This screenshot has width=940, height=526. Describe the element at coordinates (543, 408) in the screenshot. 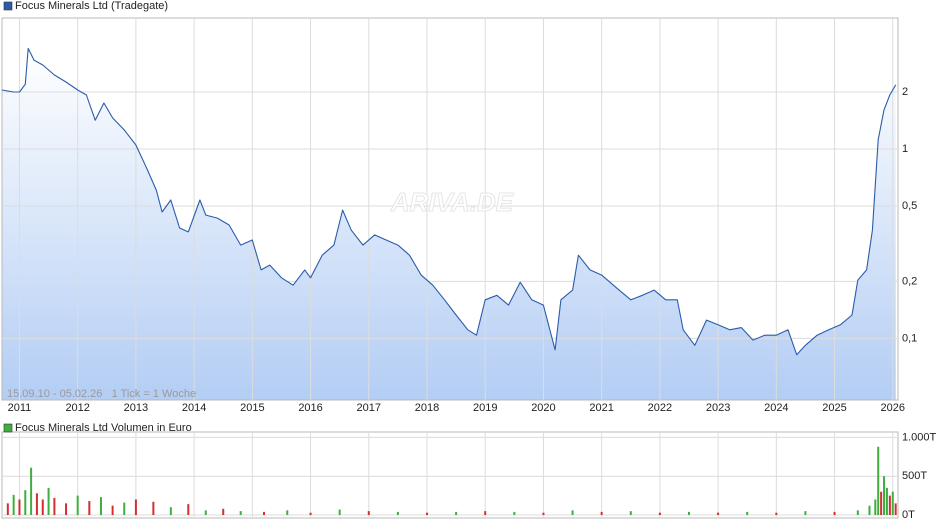

I see `x-tick-label: 2020` at that location.